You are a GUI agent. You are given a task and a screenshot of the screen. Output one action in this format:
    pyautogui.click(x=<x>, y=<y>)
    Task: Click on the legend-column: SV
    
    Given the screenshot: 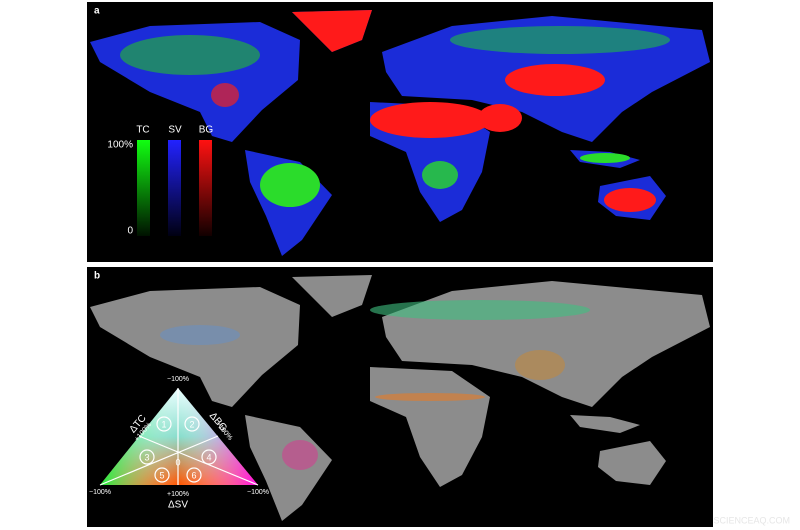 What is the action you would take?
    pyautogui.click(x=175, y=130)
    